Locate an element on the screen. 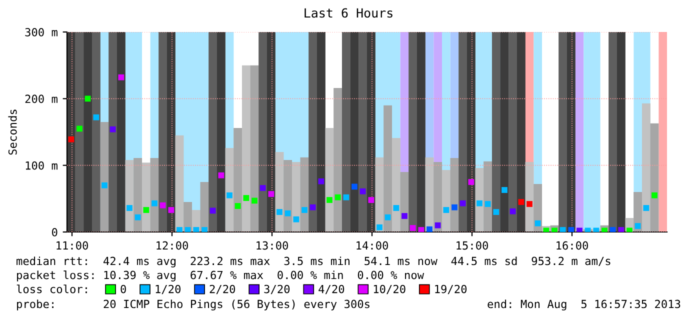 This screenshot has width=697, height=321. legend-label: 4/20 is located at coordinates (331, 289).